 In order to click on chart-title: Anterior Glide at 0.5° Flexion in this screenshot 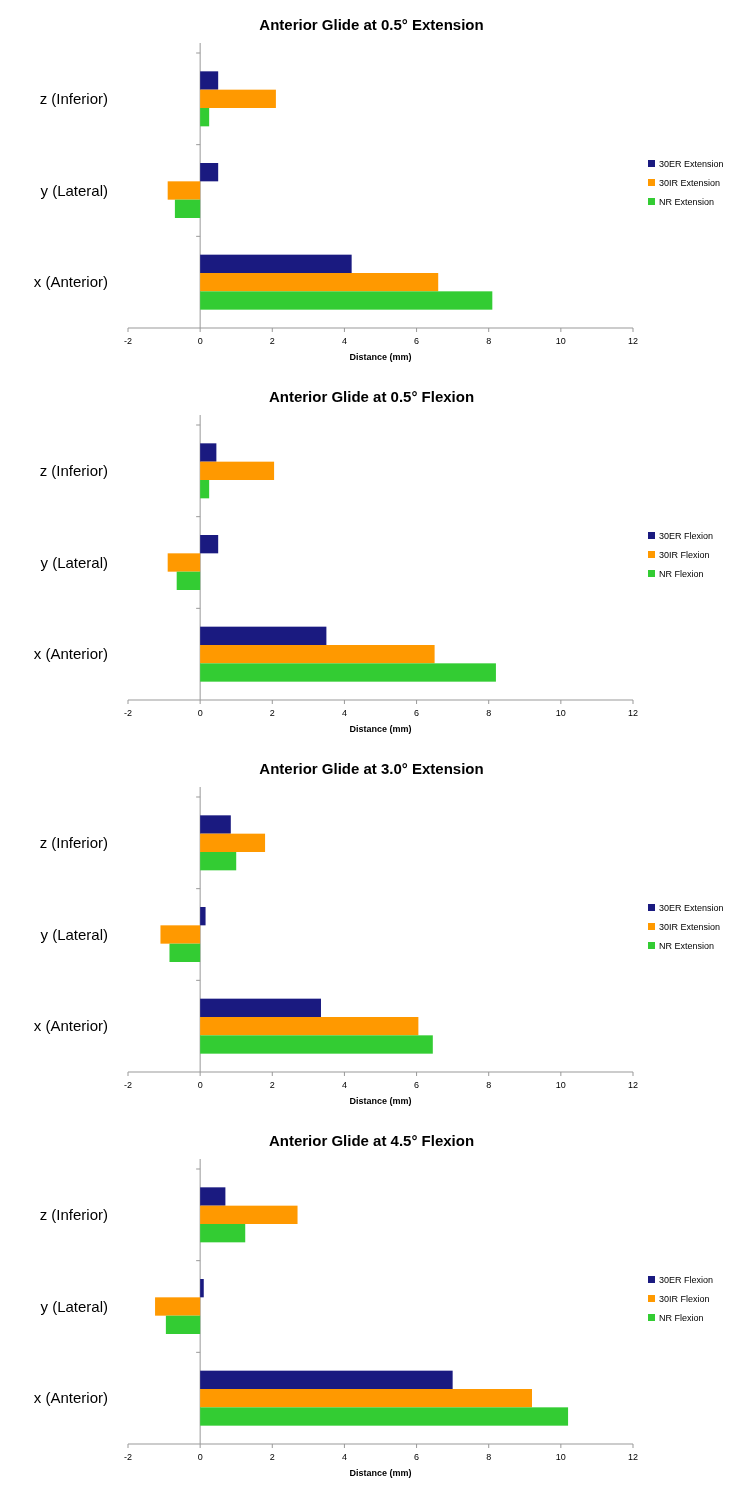, I will do `click(371, 396)`.